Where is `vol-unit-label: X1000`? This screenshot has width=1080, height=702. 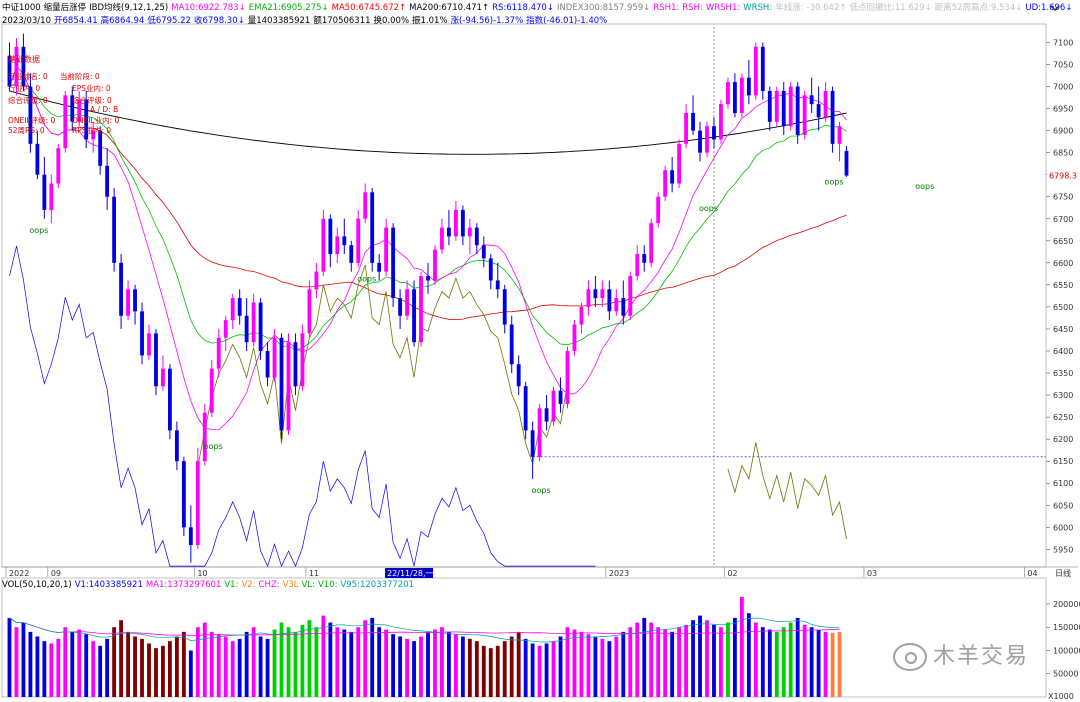
vol-unit-label: X1000 is located at coordinates (1061, 696).